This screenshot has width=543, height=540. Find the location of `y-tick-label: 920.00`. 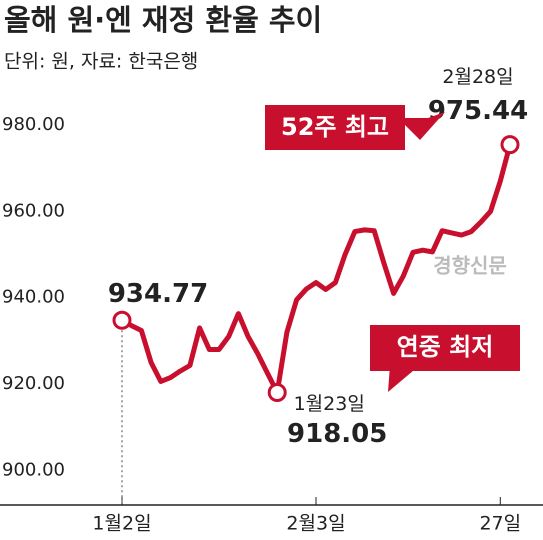

y-tick-label: 920.00 is located at coordinates (33, 383).